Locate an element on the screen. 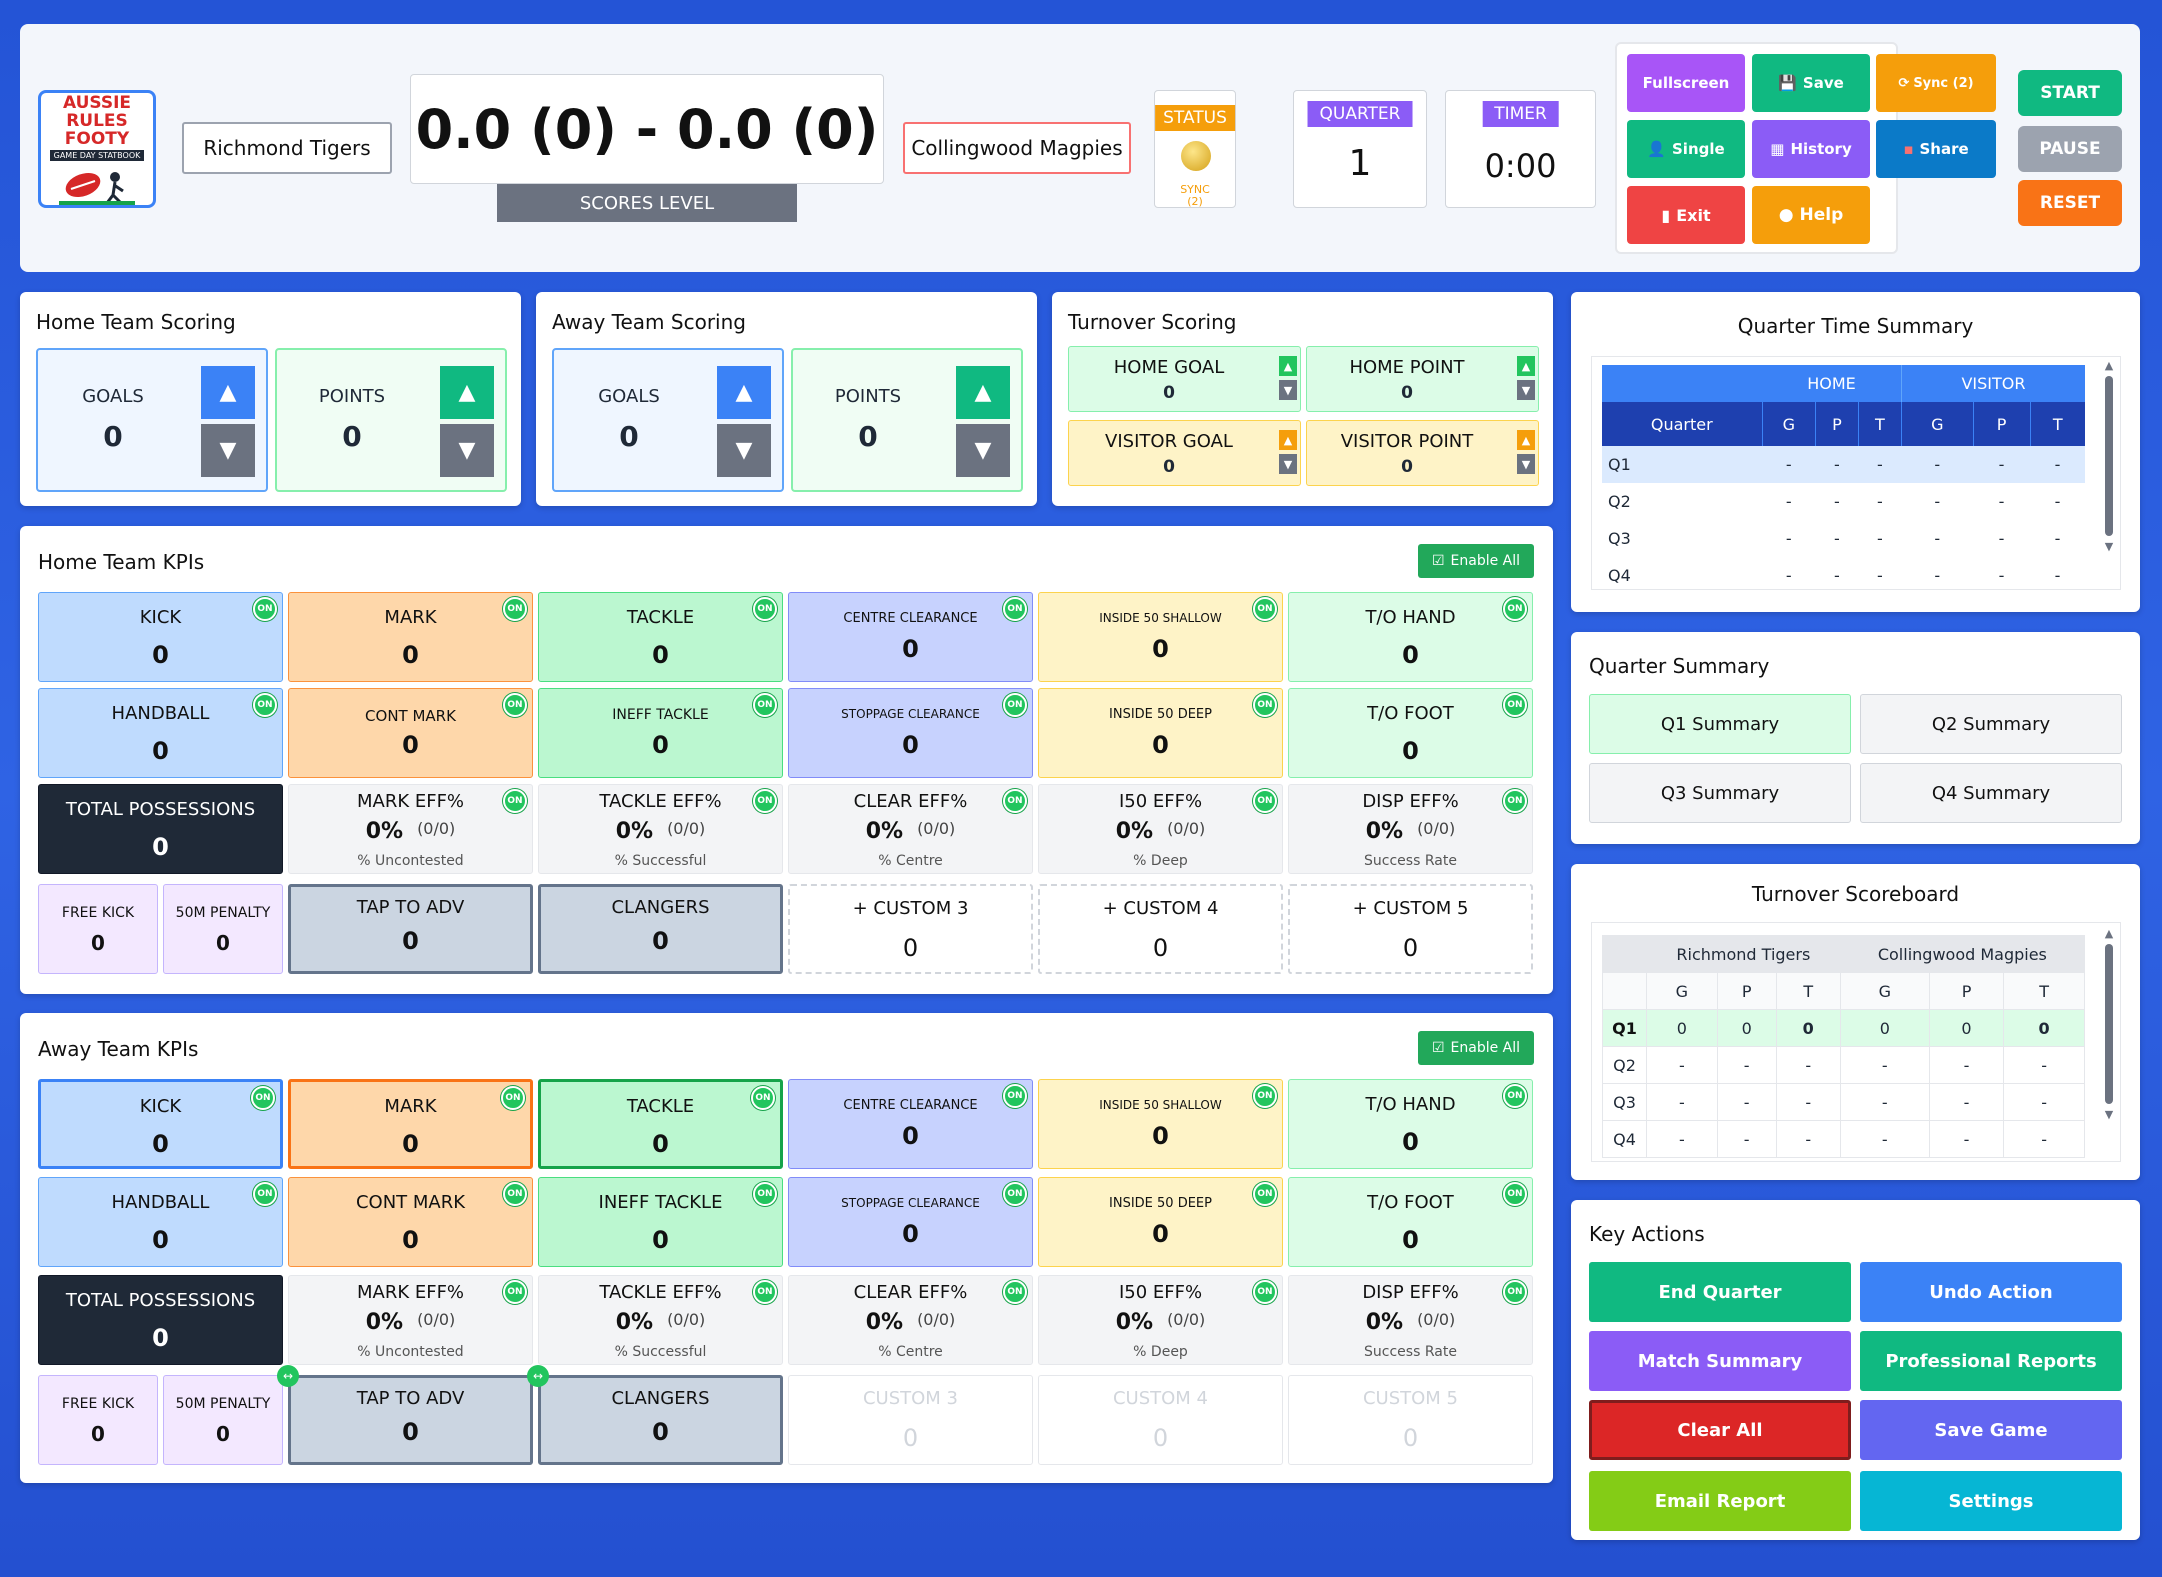  home-kpi-cont-mark: CONT MARK 0 ON is located at coordinates (410, 733).